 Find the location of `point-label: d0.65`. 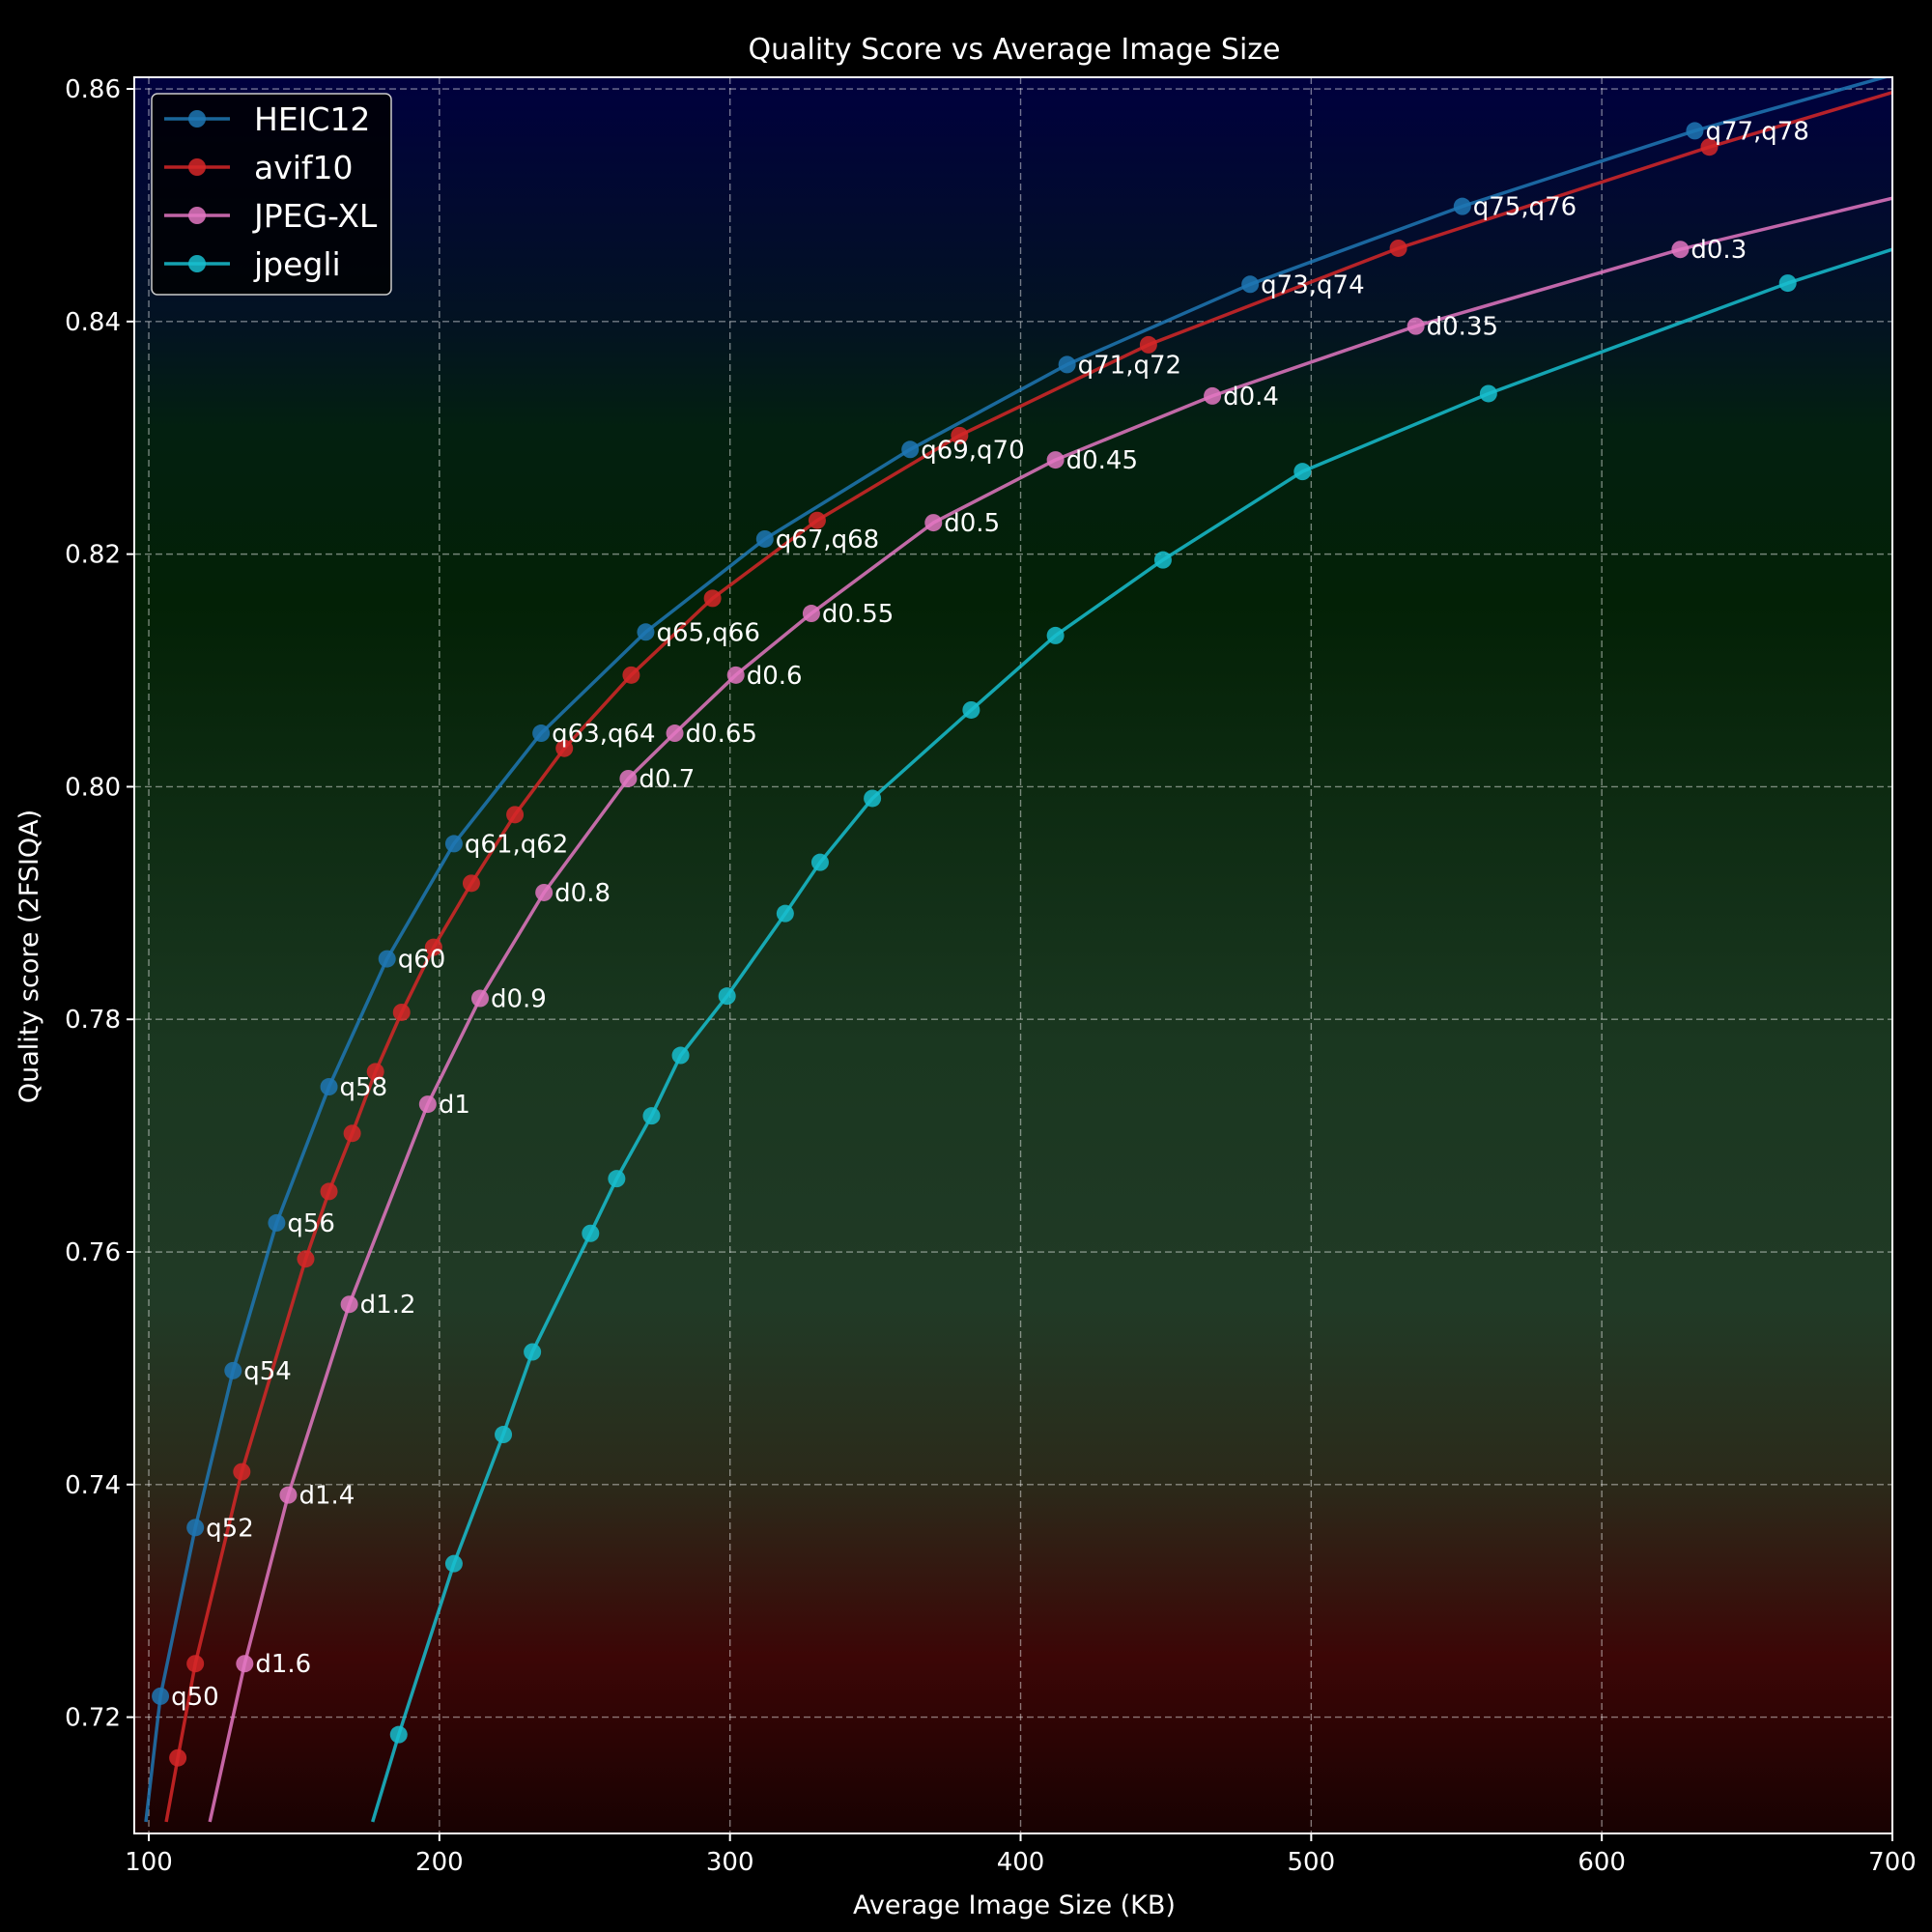

point-label: d0.65 is located at coordinates (721, 734).